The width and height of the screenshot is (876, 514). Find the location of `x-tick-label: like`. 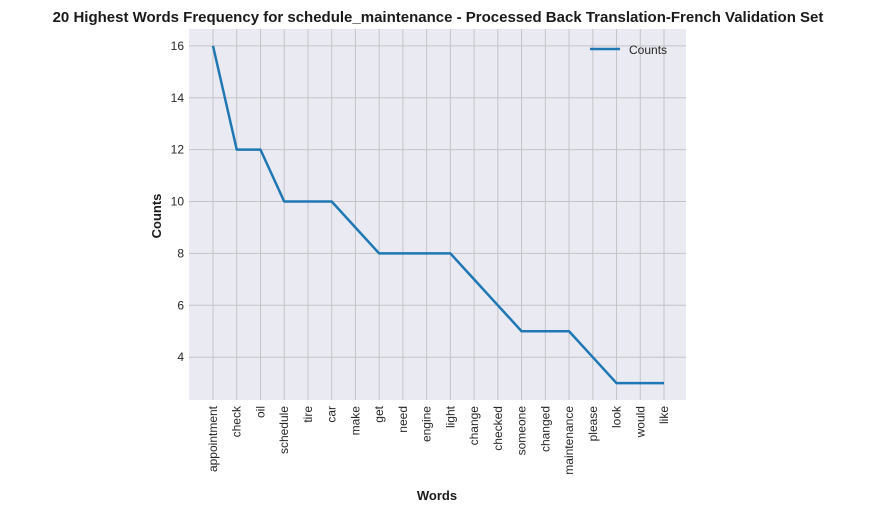

x-tick-label: like is located at coordinates (664, 415).